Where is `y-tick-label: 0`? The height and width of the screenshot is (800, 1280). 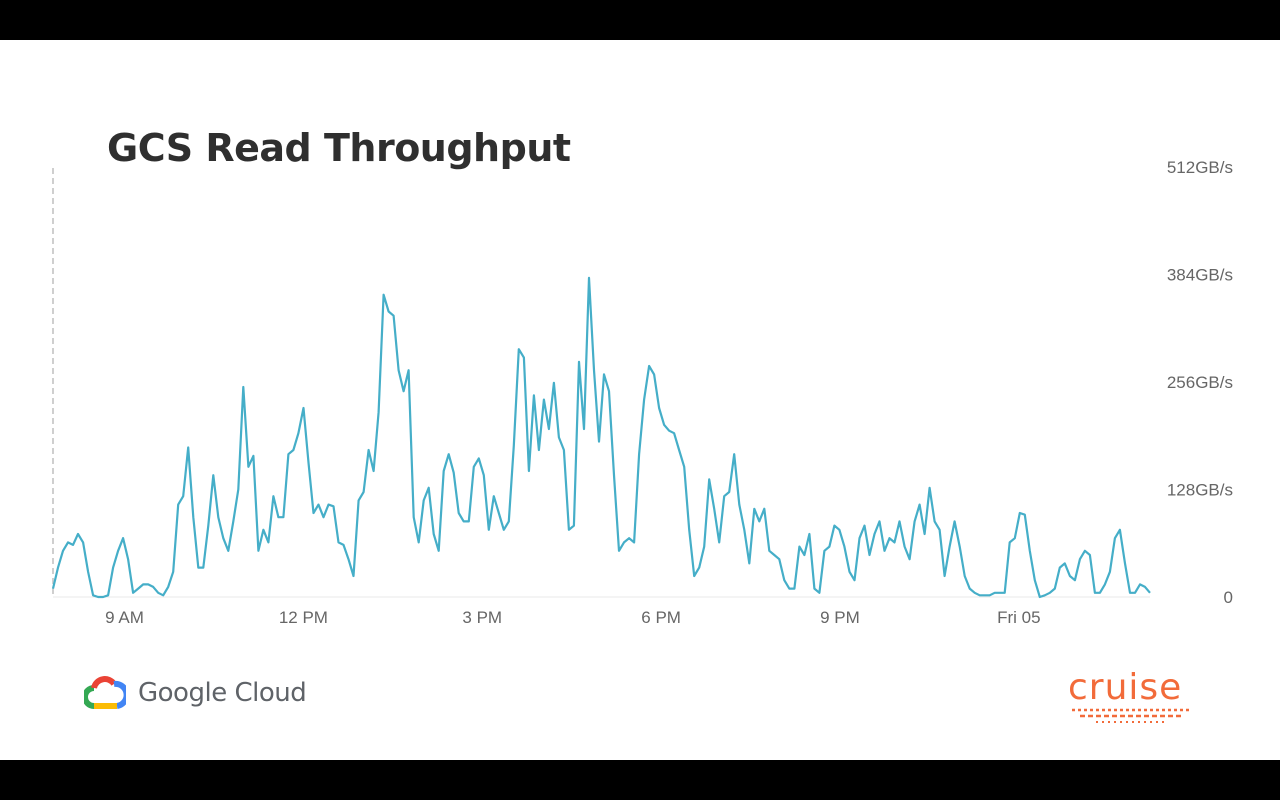 y-tick-label: 0 is located at coordinates (1228, 597).